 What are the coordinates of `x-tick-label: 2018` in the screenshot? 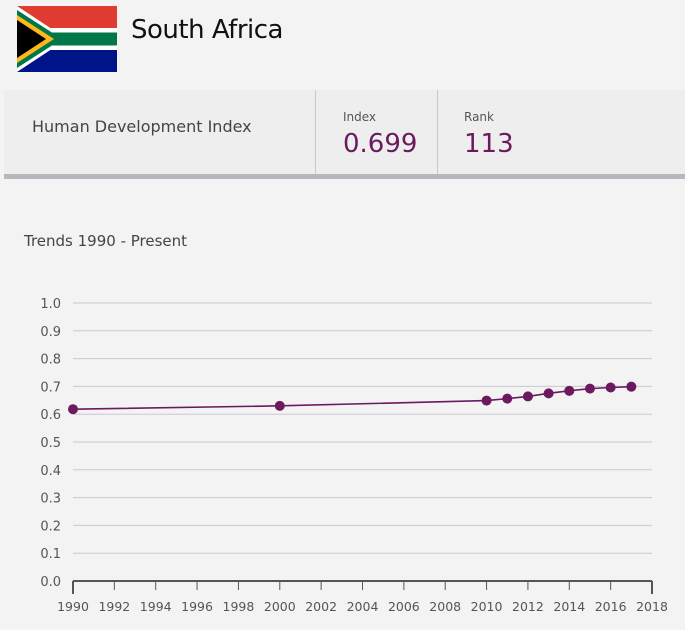 It's located at (652, 606).